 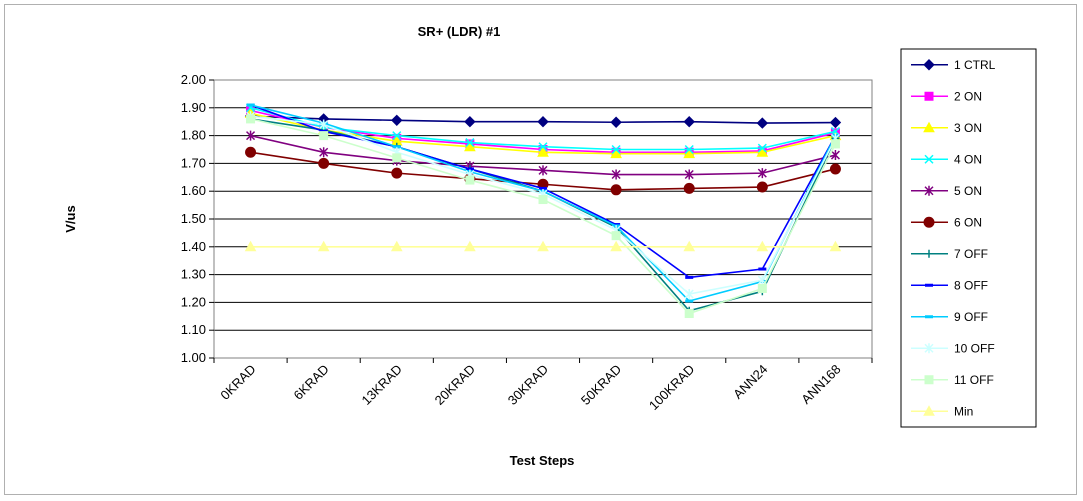 I want to click on legend-item: 1 CTRL, so click(x=953, y=65).